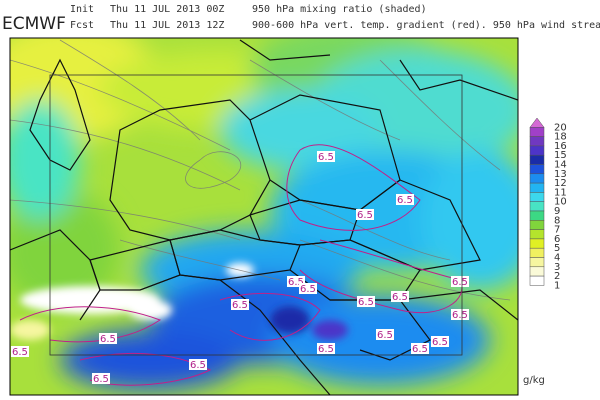 The image size is (600, 400). Describe the element at coordinates (557, 220) in the screenshot. I see `colorbar-label: 8` at that location.